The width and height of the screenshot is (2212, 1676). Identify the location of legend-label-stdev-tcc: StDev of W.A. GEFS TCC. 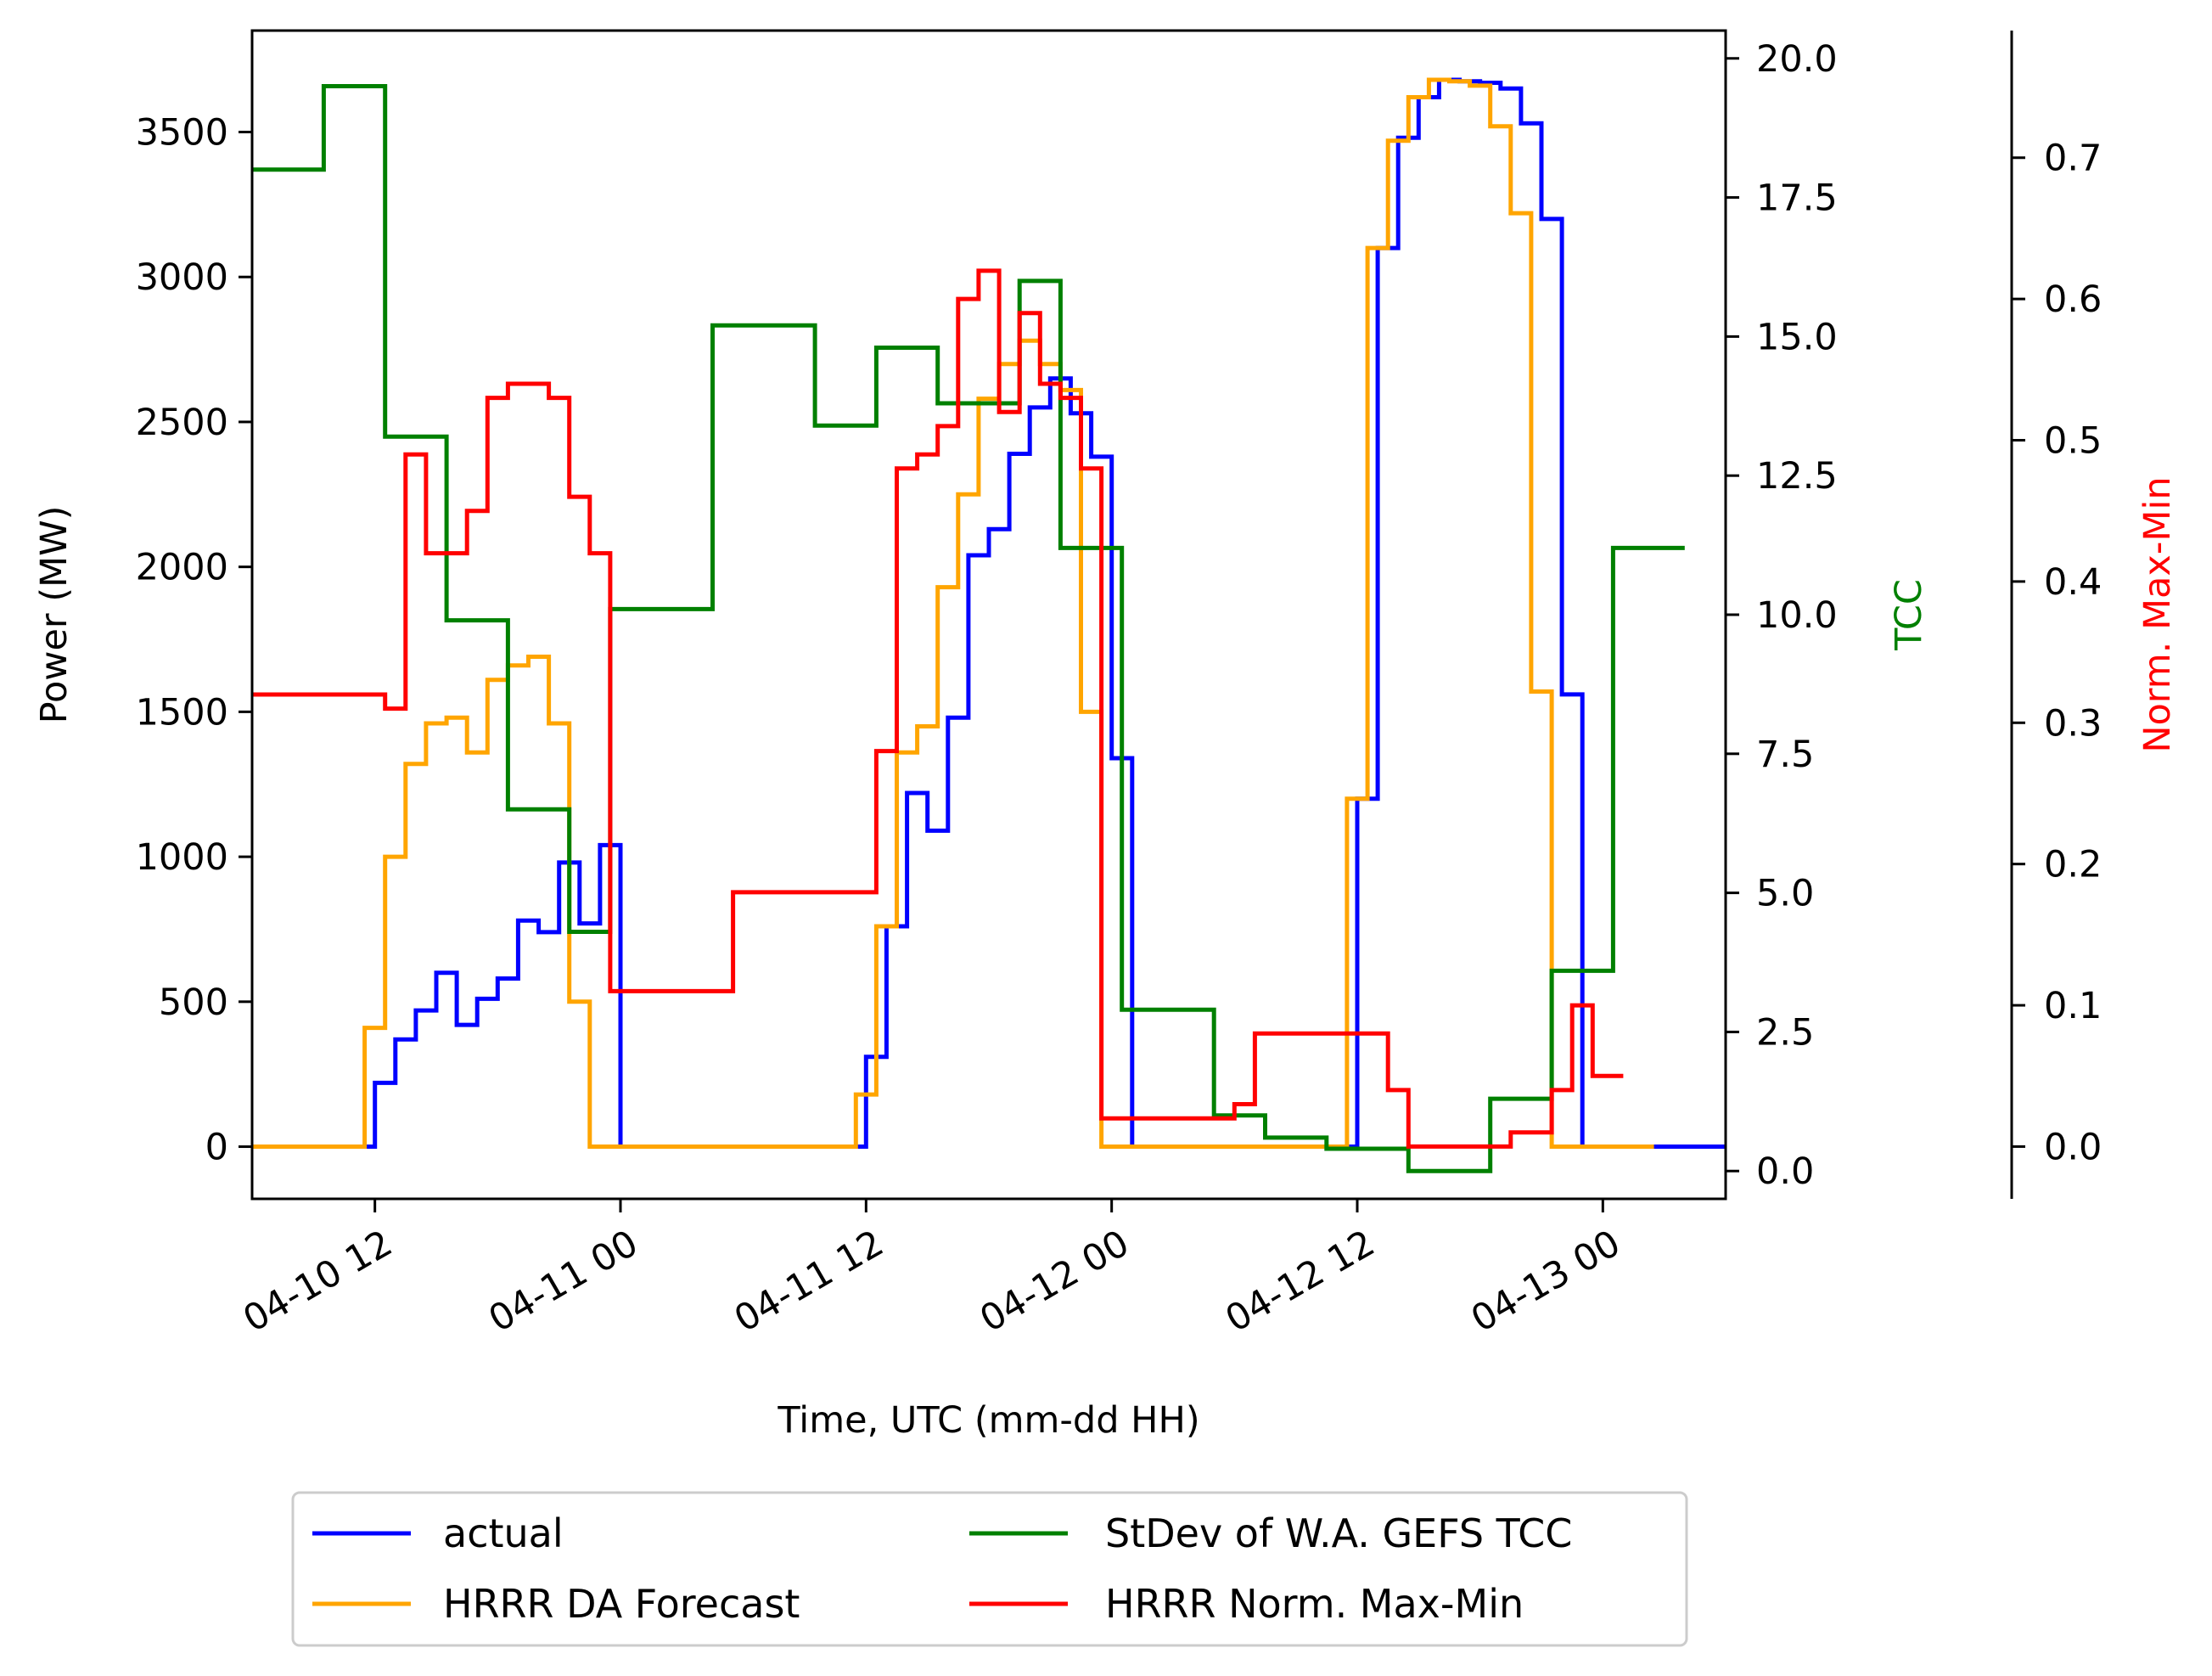
(1338, 1533).